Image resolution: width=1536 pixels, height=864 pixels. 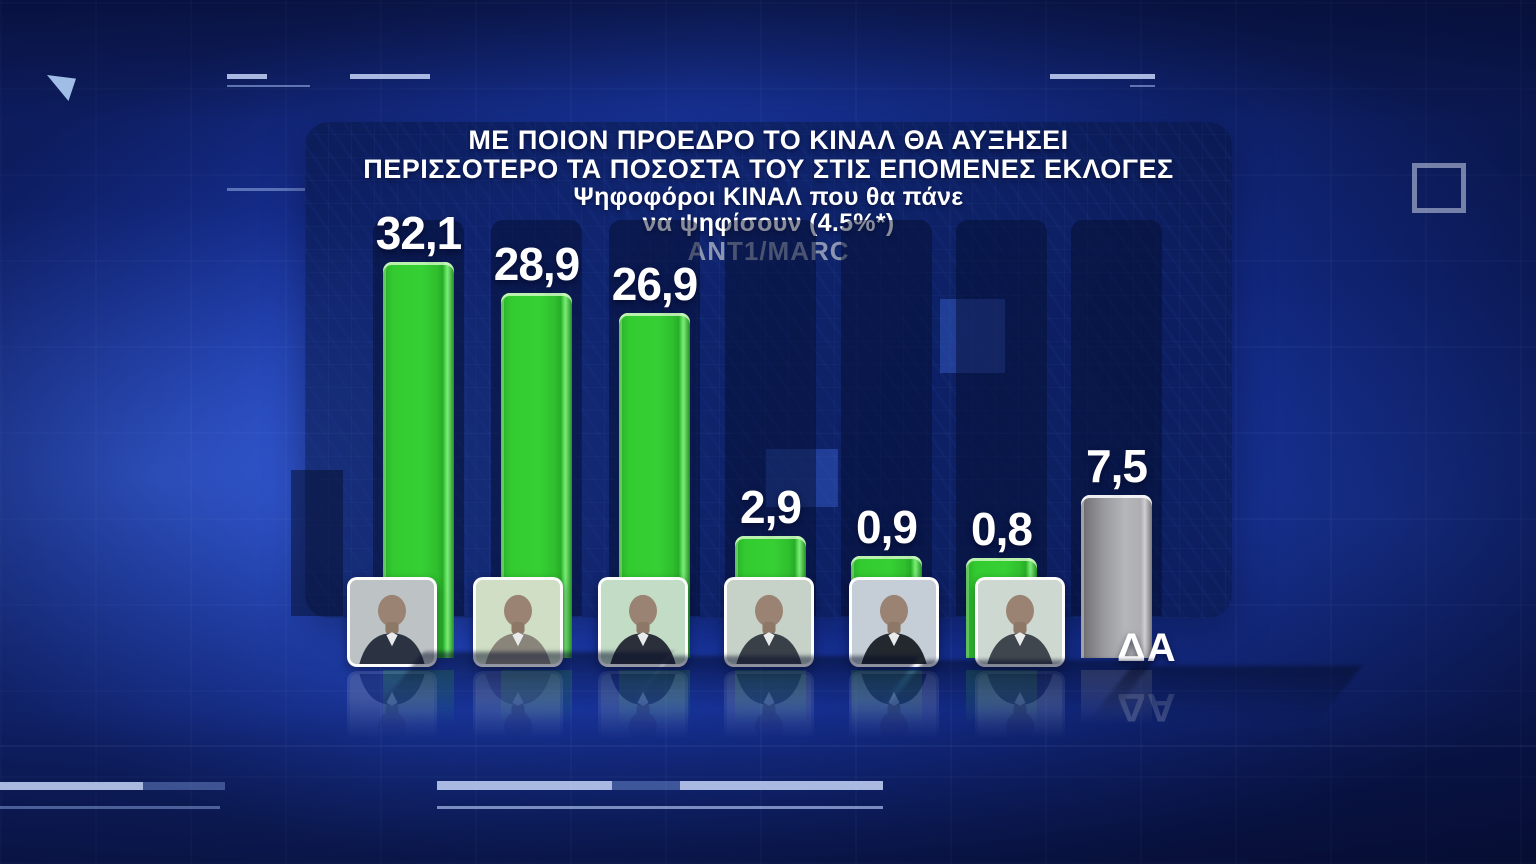 I want to click on chart-subtitle-line1: Ψηφοφόροι ΚΙΝΑΛ που θα πάνε, so click(x=768, y=197).